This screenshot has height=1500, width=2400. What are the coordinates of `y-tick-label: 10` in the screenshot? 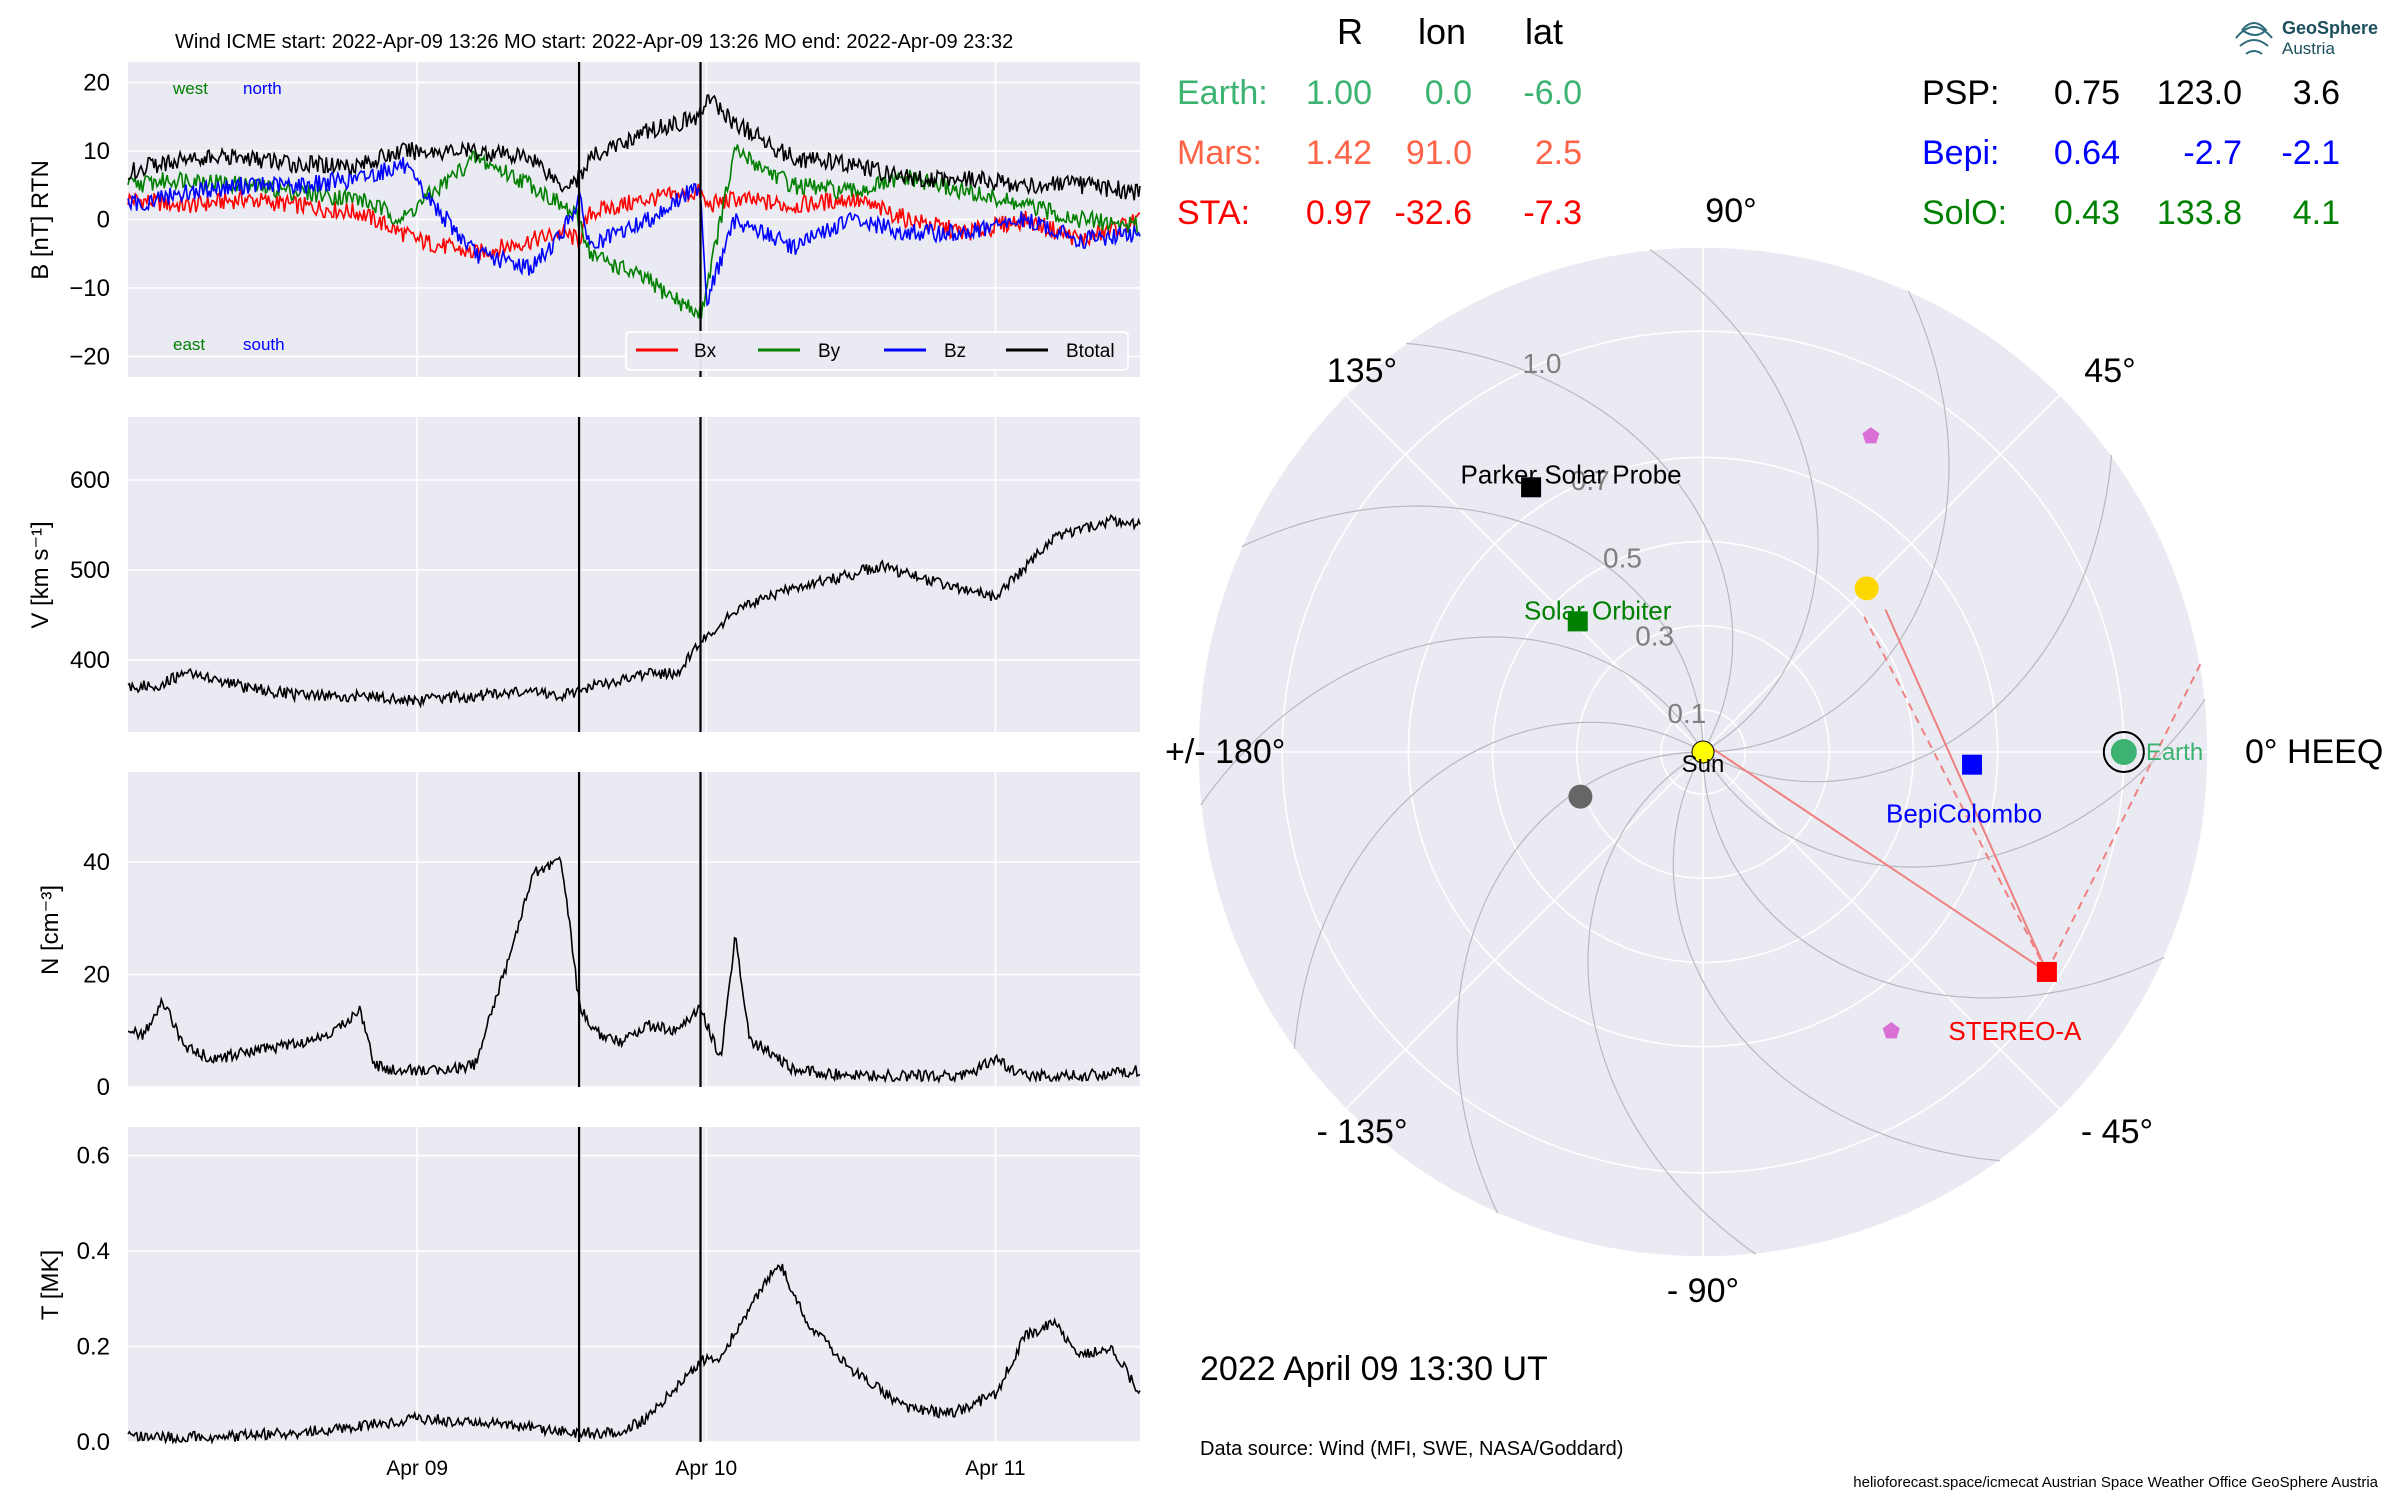 It's located at (96, 151).